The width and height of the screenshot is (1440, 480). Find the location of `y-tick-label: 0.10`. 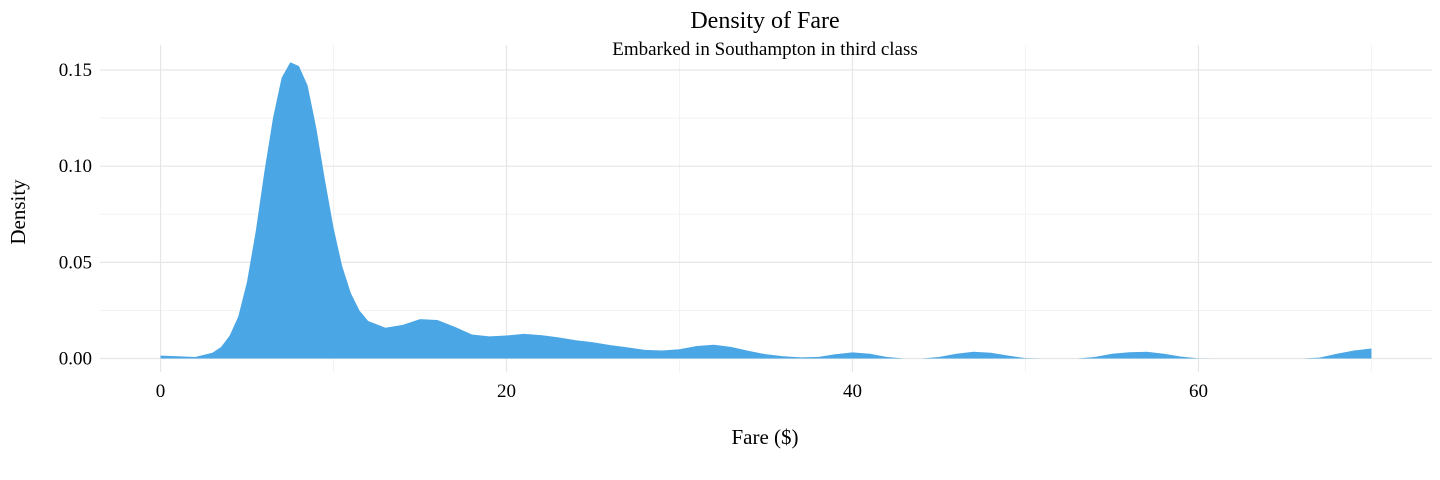

y-tick-label: 0.10 is located at coordinates (75, 166).